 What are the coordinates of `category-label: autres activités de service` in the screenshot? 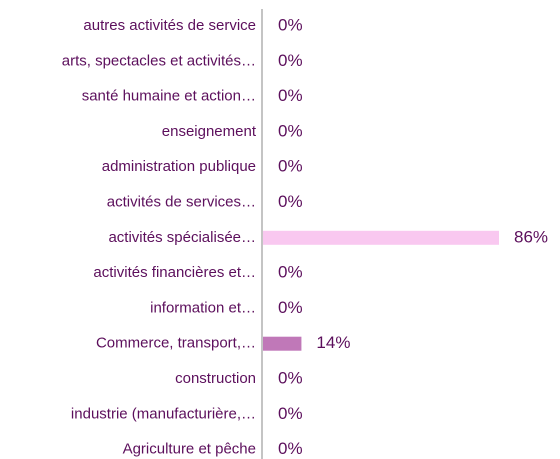 It's located at (169, 25).